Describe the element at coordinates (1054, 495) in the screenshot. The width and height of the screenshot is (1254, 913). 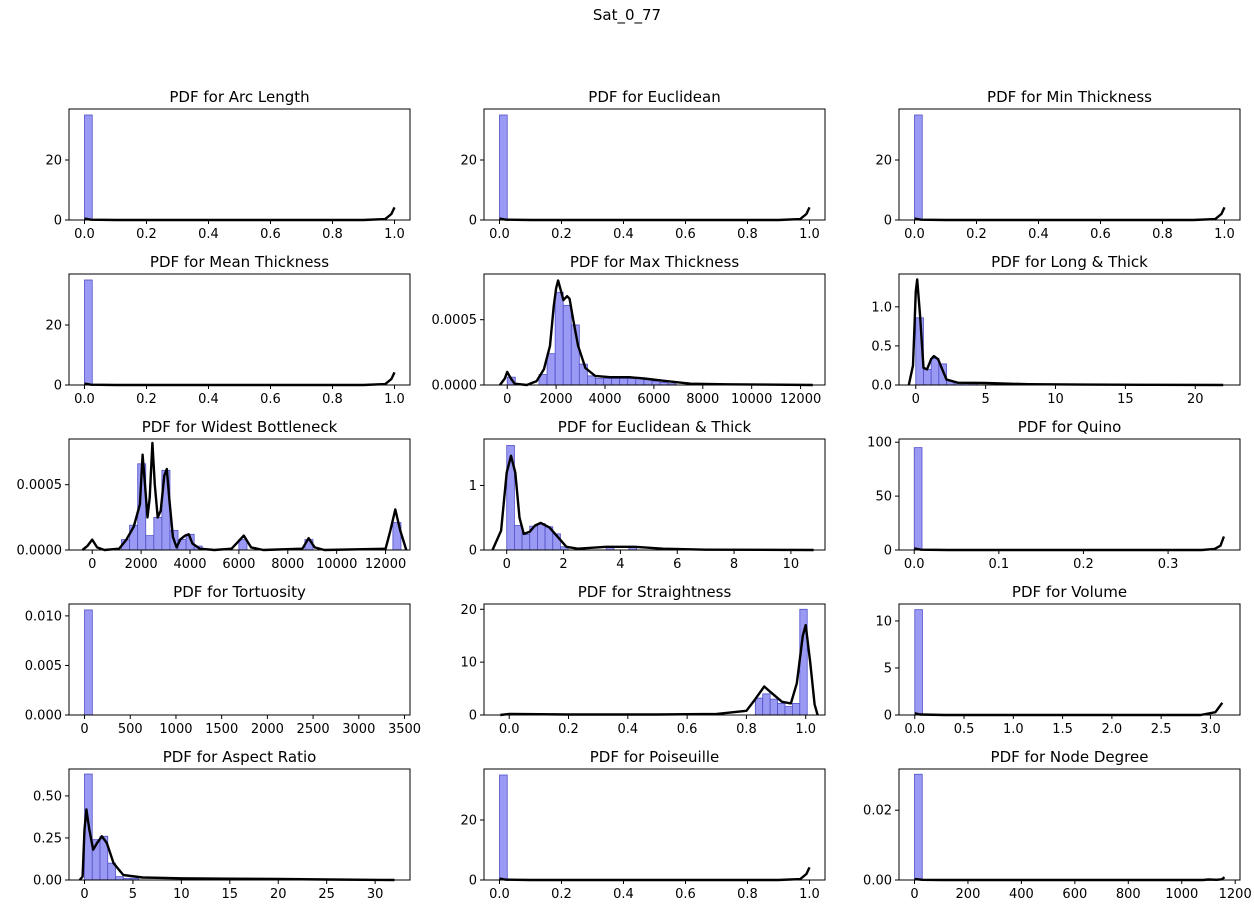
I see `subplot: PDF for Quino 0.0 0.1 0.2 0.3 0 50 100` at that location.